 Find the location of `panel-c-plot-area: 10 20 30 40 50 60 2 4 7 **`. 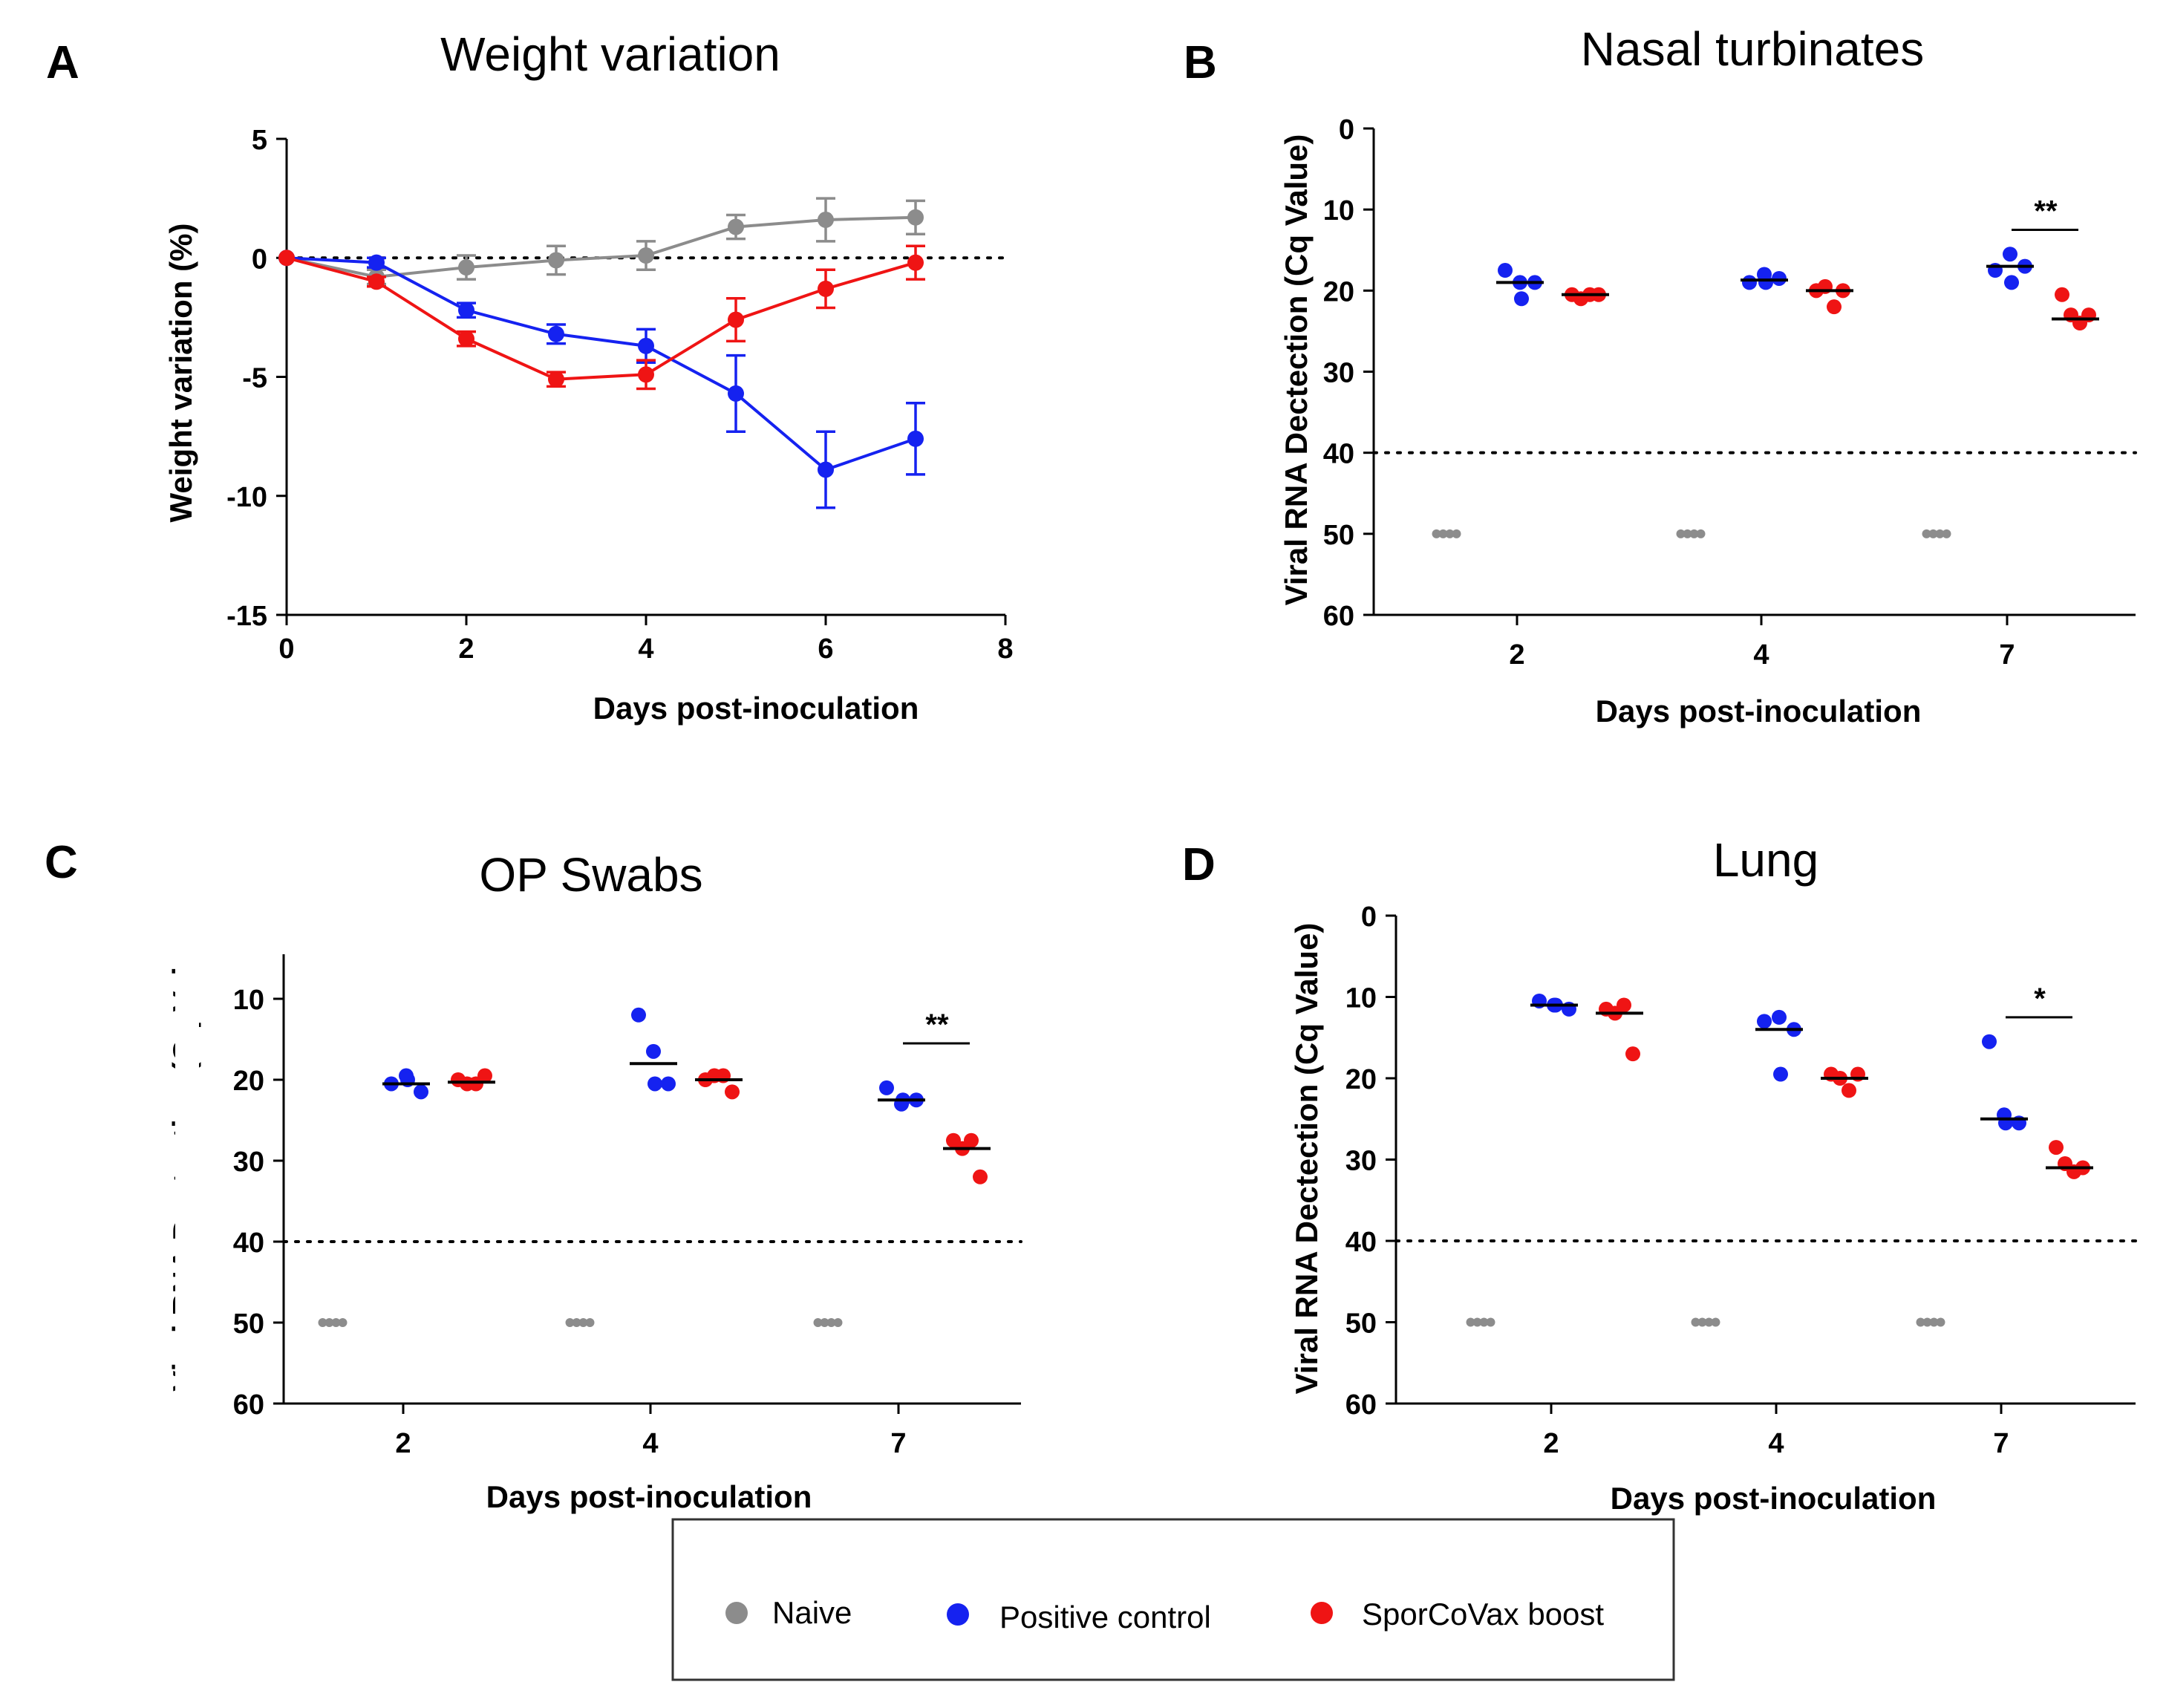

panel-c-plot-area: 10 20 30 40 50 60 2 4 7 ** is located at coordinates (627, 1206).